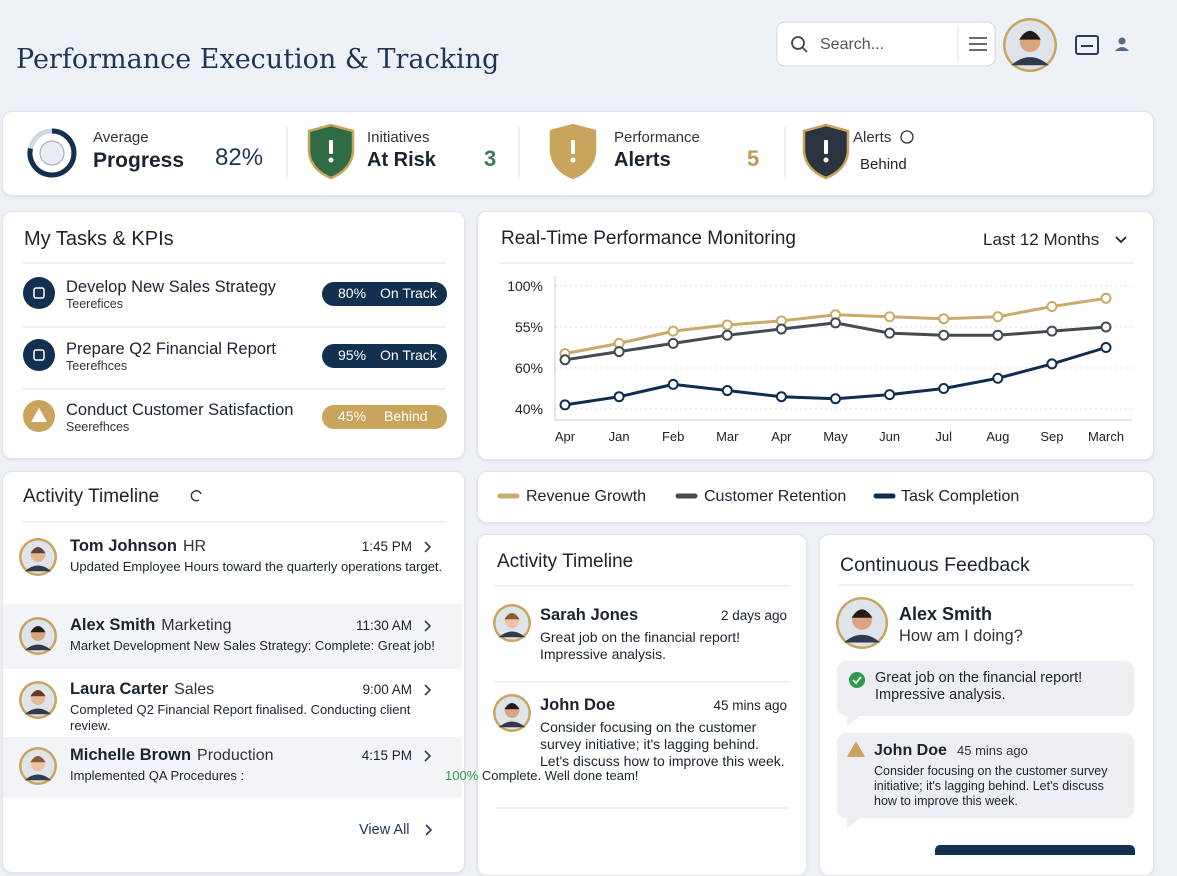 The image size is (1177, 876). Describe the element at coordinates (398, 137) in the screenshot. I see `summary-label: Initiatives` at that location.